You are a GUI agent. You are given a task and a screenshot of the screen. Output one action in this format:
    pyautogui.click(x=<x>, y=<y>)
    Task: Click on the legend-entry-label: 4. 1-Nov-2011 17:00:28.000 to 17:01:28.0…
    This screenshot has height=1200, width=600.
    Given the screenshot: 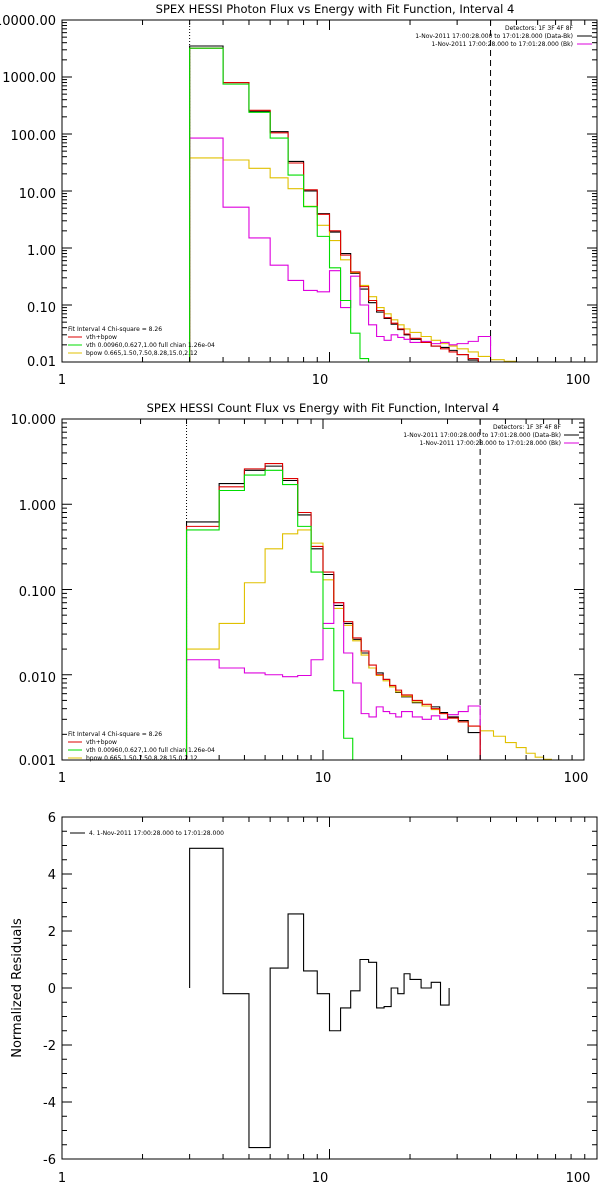 What is the action you would take?
    pyautogui.click(x=156, y=833)
    